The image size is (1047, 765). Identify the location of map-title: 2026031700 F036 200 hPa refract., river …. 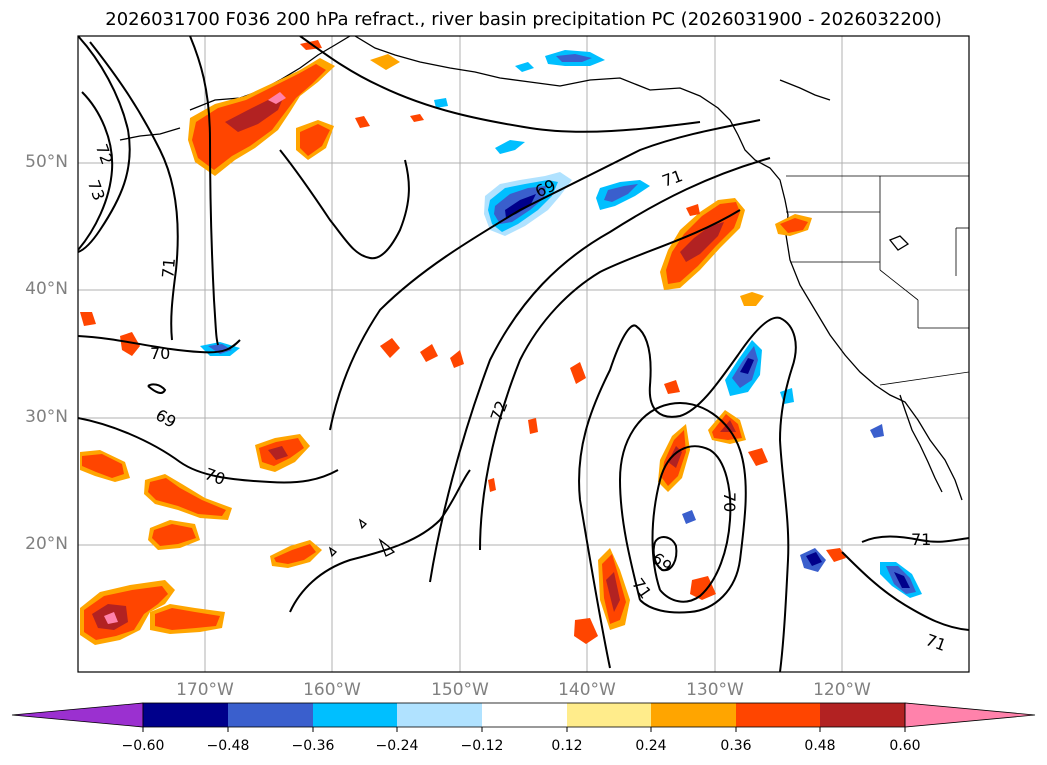
(523, 19).